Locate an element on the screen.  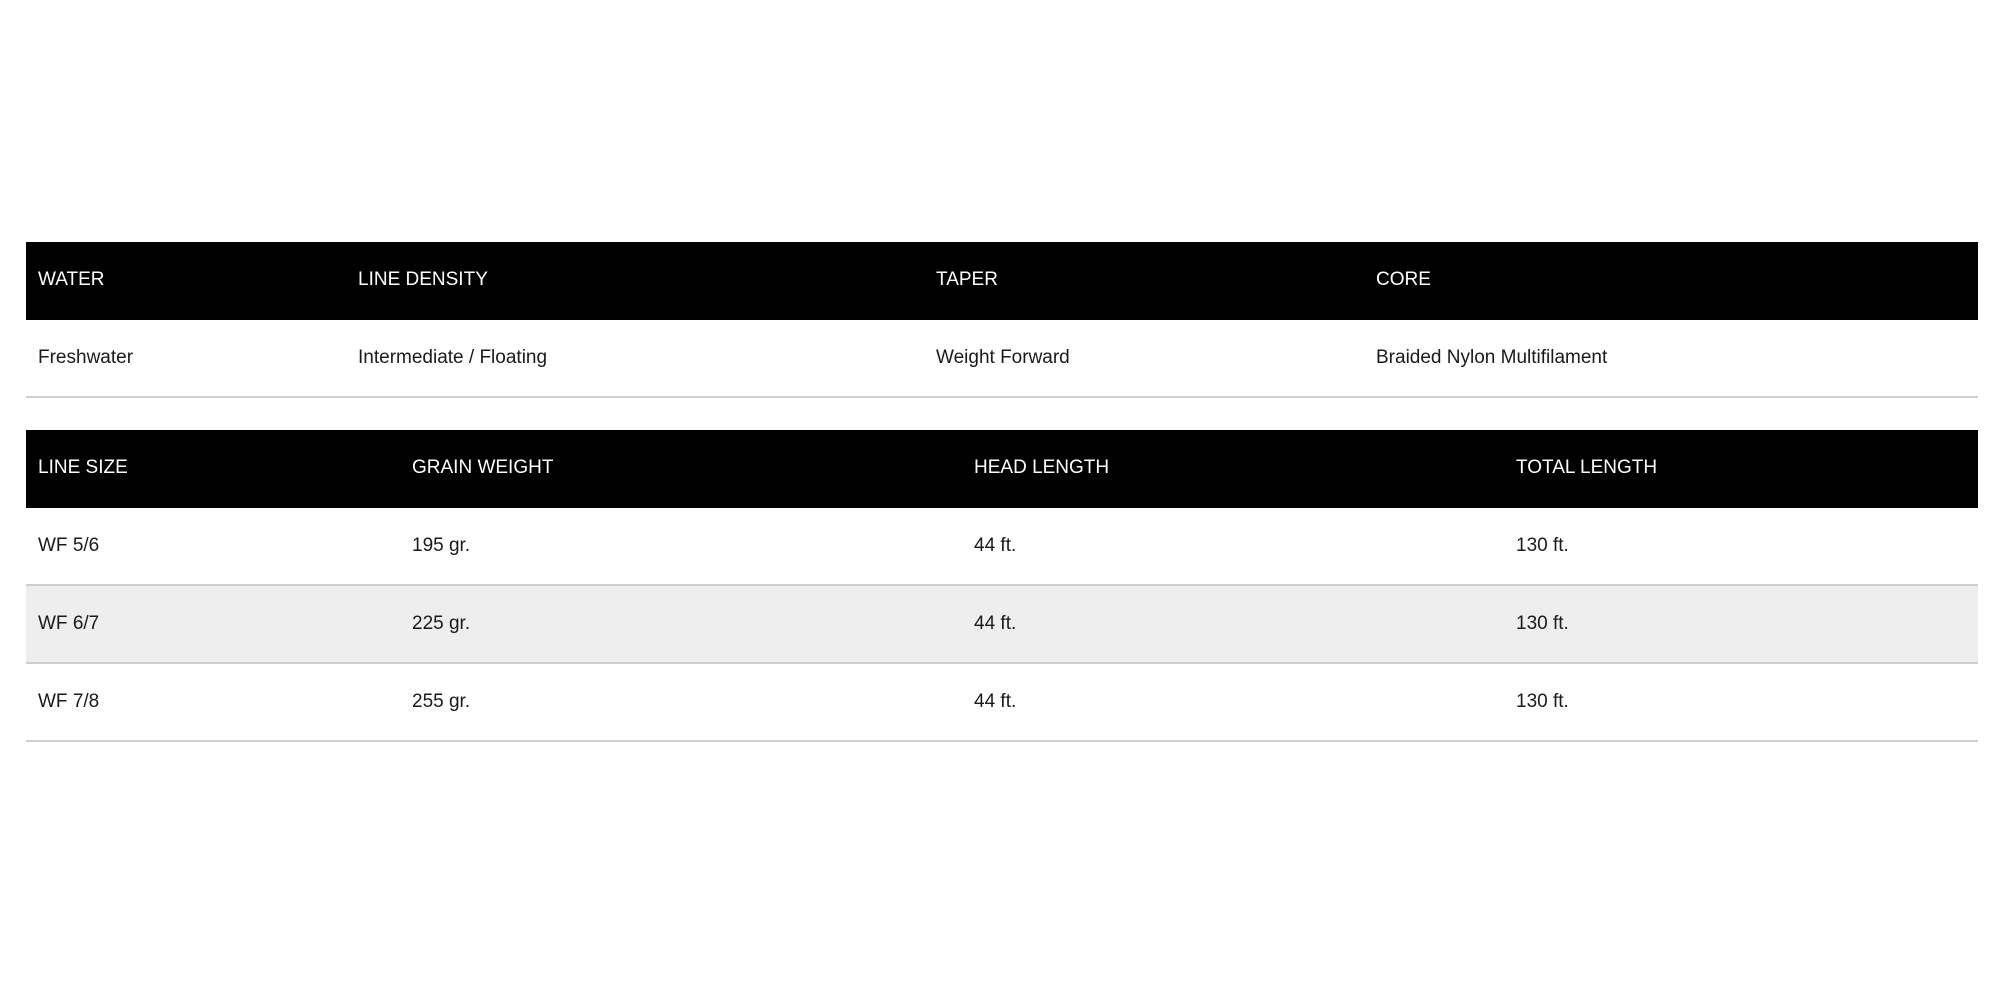
header-line-size: LINE SIZE is located at coordinates (83, 467).